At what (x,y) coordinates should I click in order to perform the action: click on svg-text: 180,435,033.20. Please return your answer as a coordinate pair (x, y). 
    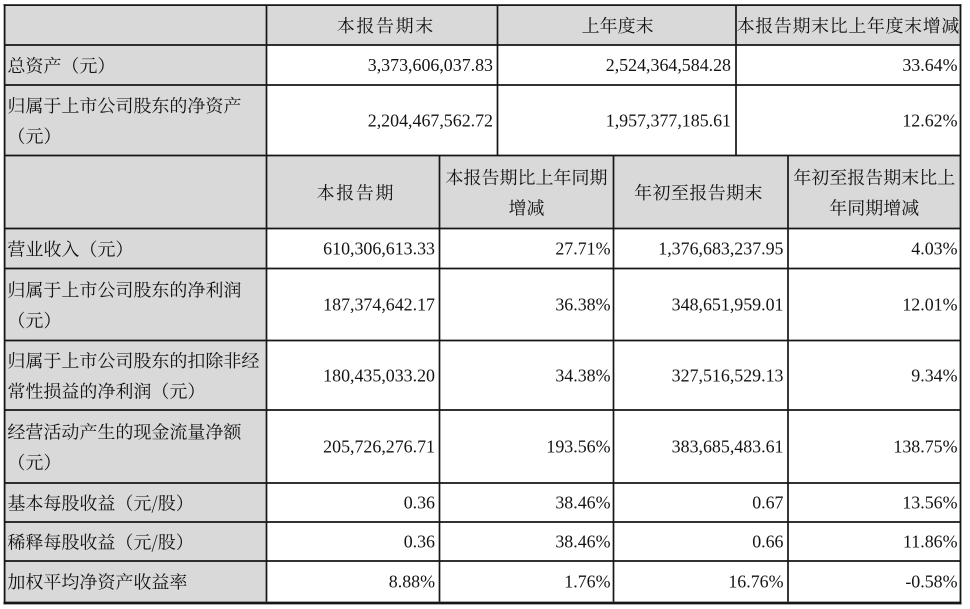
    Looking at the image, I should click on (379, 375).